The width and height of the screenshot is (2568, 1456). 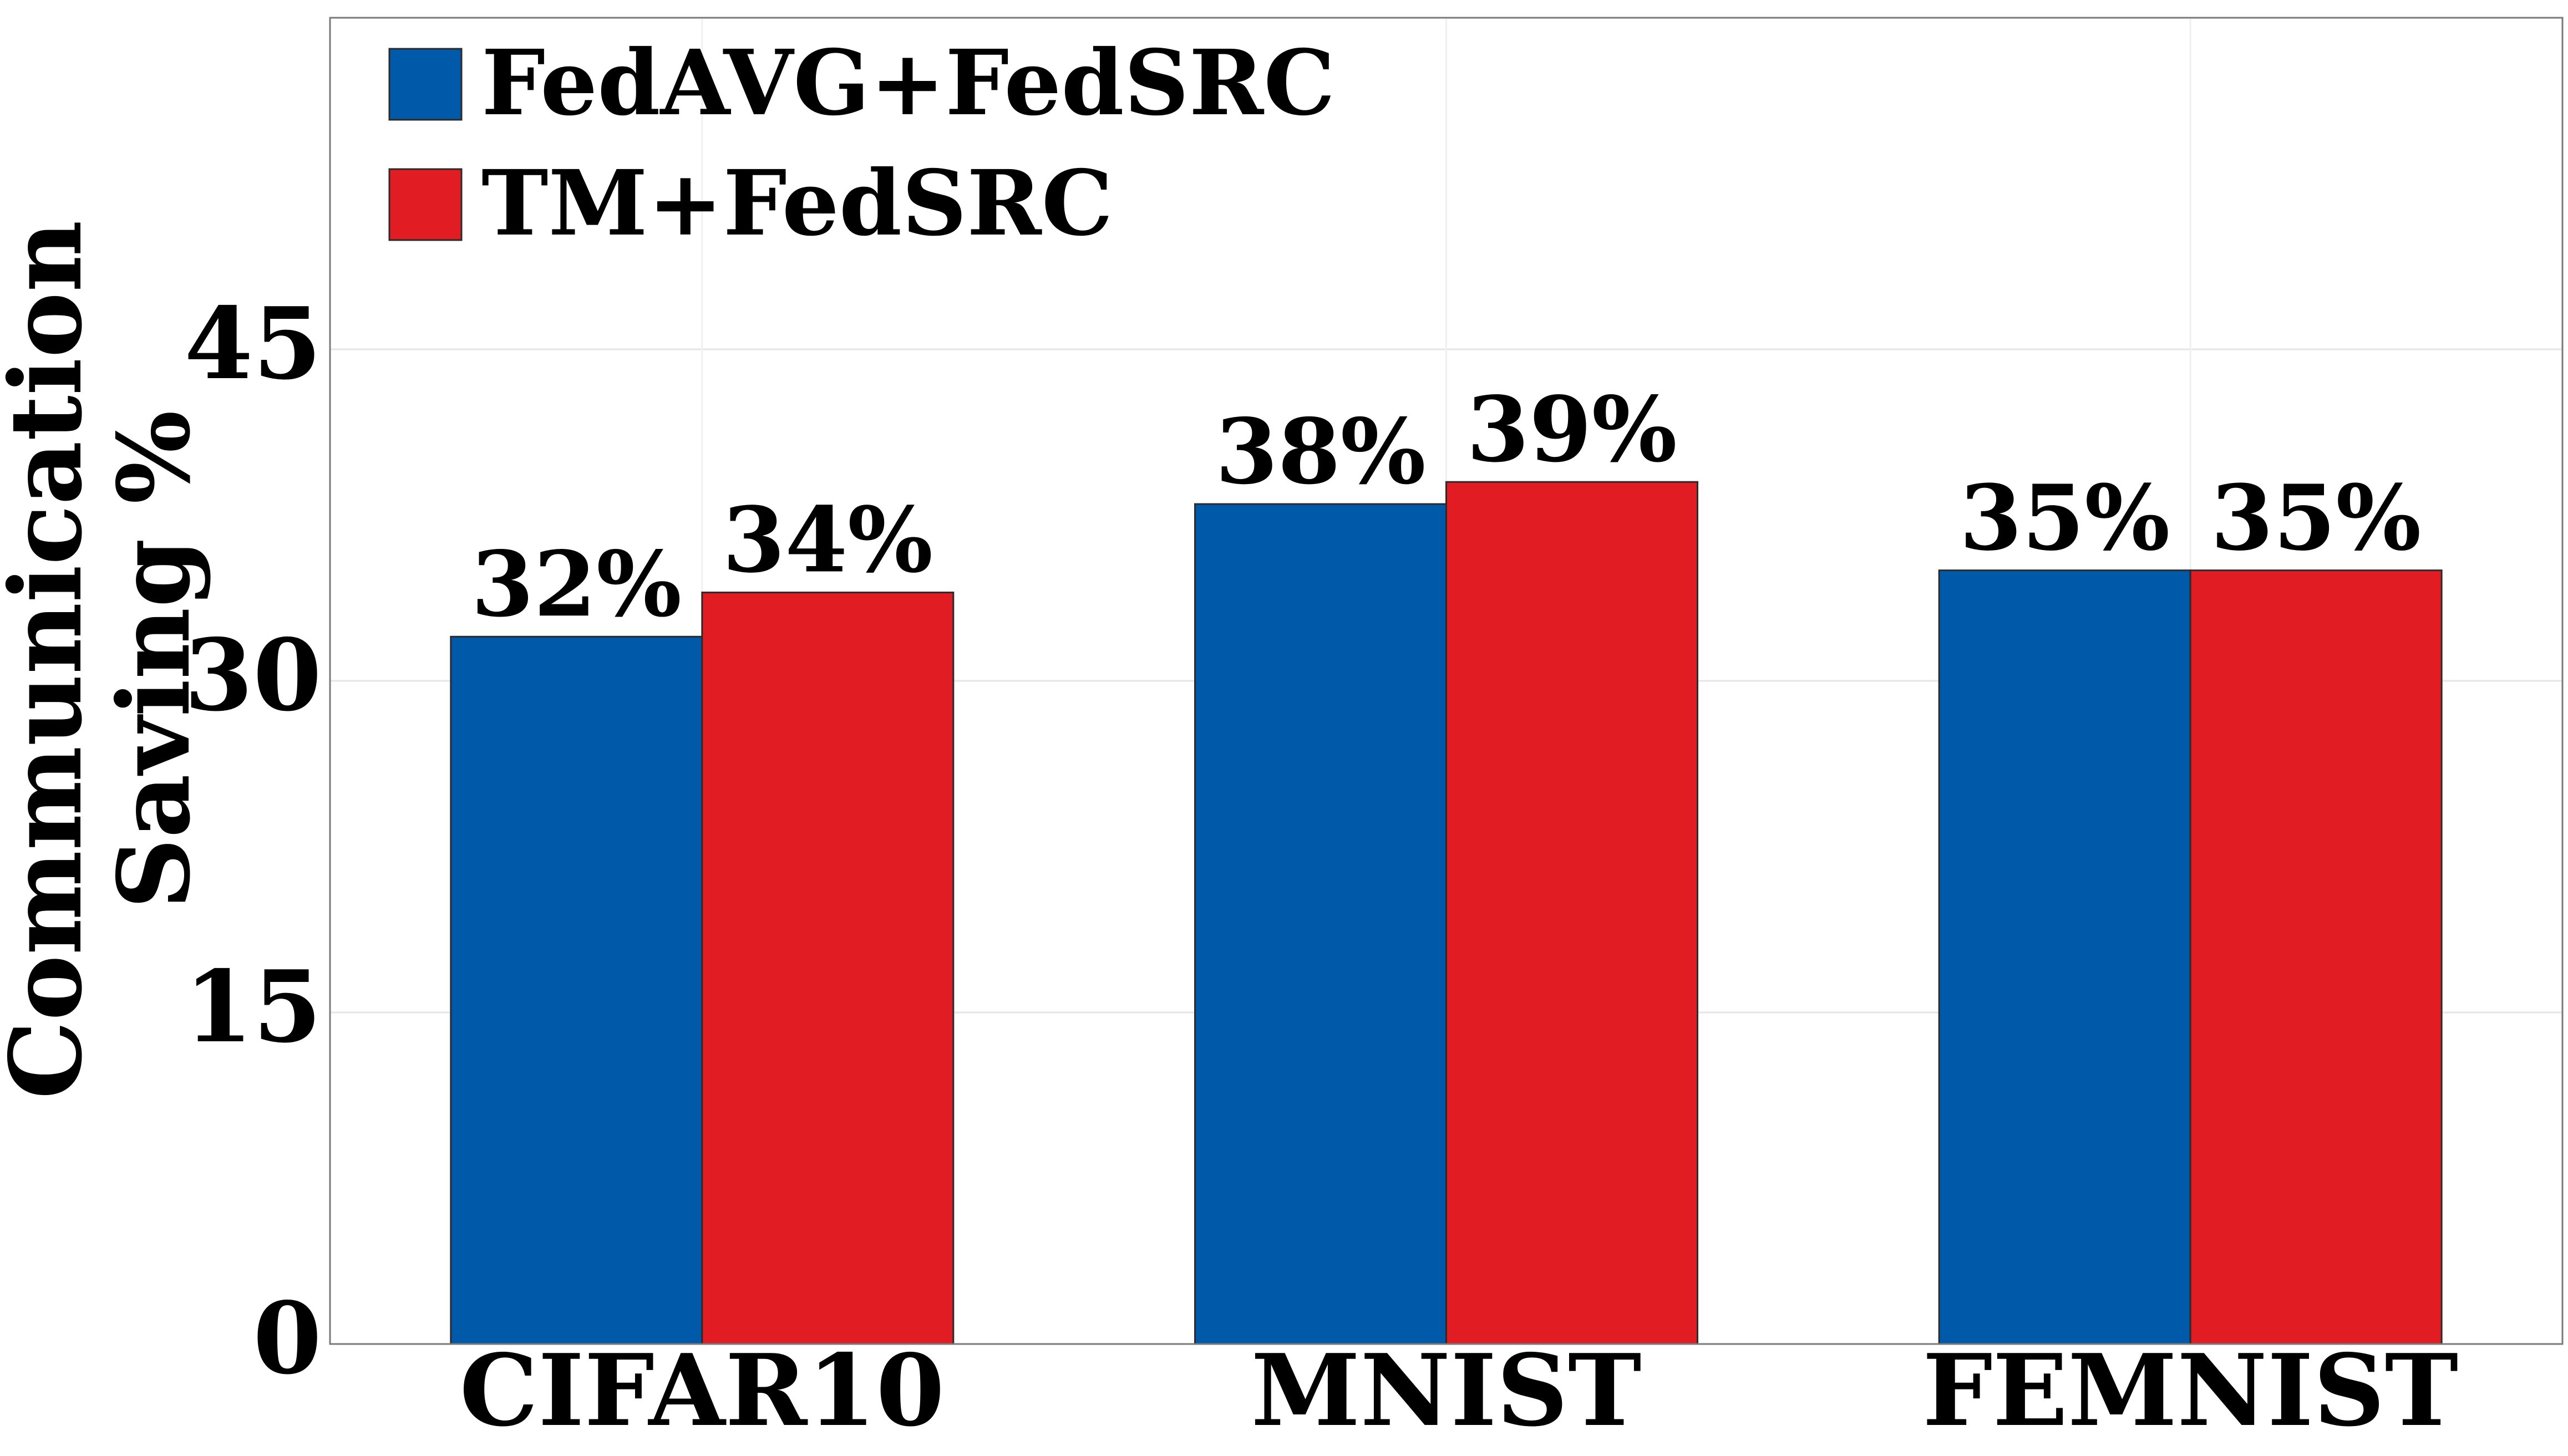 What do you see at coordinates (2190, 1390) in the screenshot?
I see `x-tick-label-femnist: FEMNIST` at bounding box center [2190, 1390].